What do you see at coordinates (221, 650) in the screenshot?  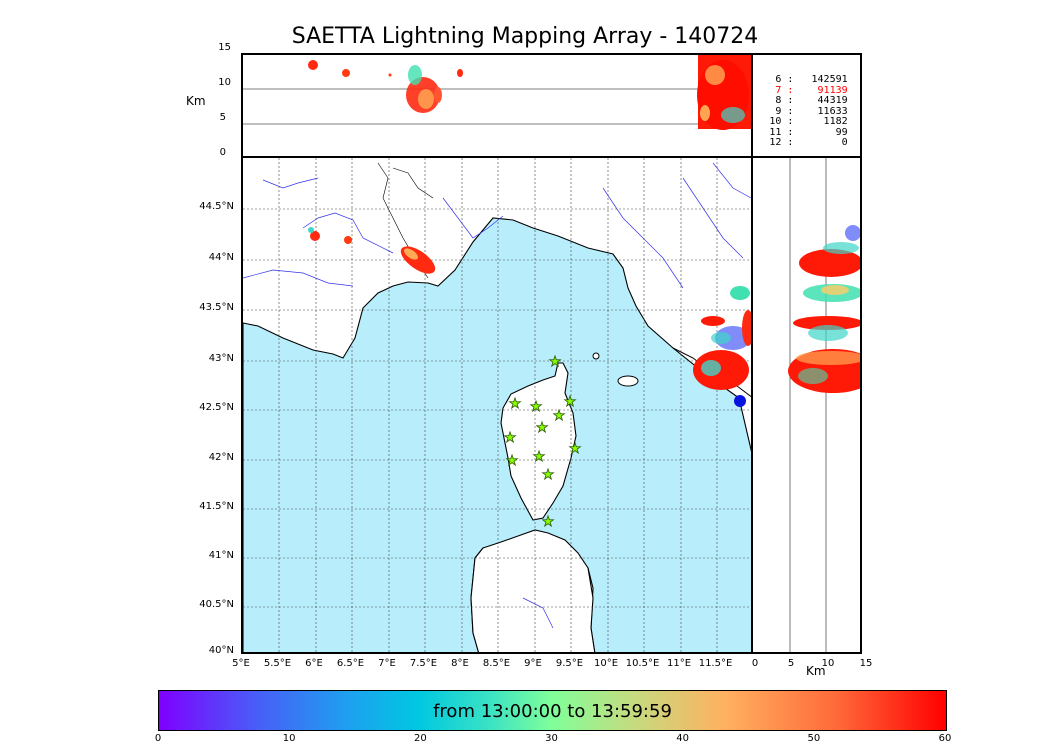 I see `latitude-tick: 40°N` at bounding box center [221, 650].